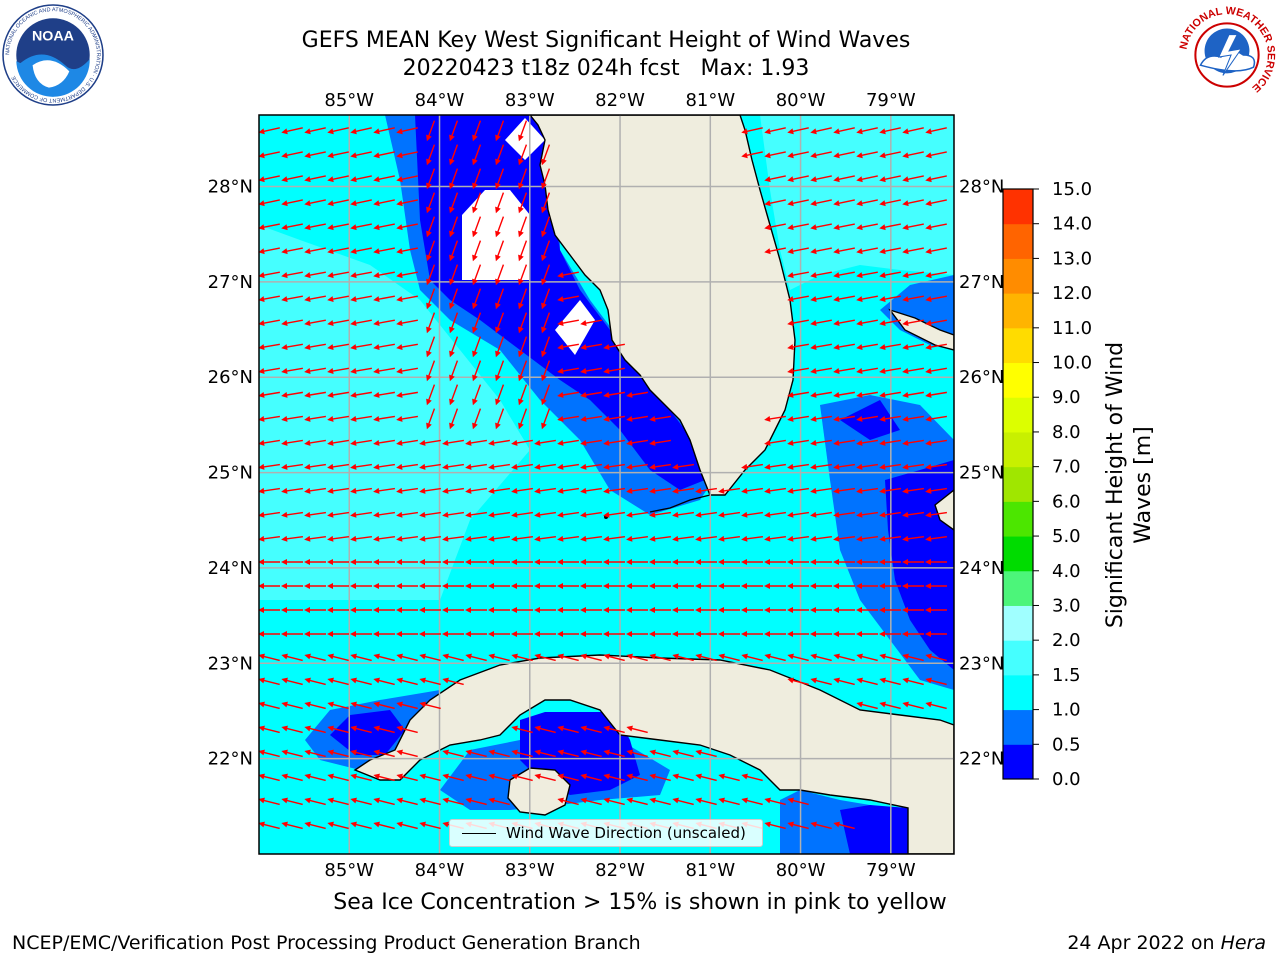 Image resolution: width=1280 pixels, height=960 pixels. What do you see at coordinates (230, 282) in the screenshot?
I see `lat-tick-label-left: 27°N` at bounding box center [230, 282].